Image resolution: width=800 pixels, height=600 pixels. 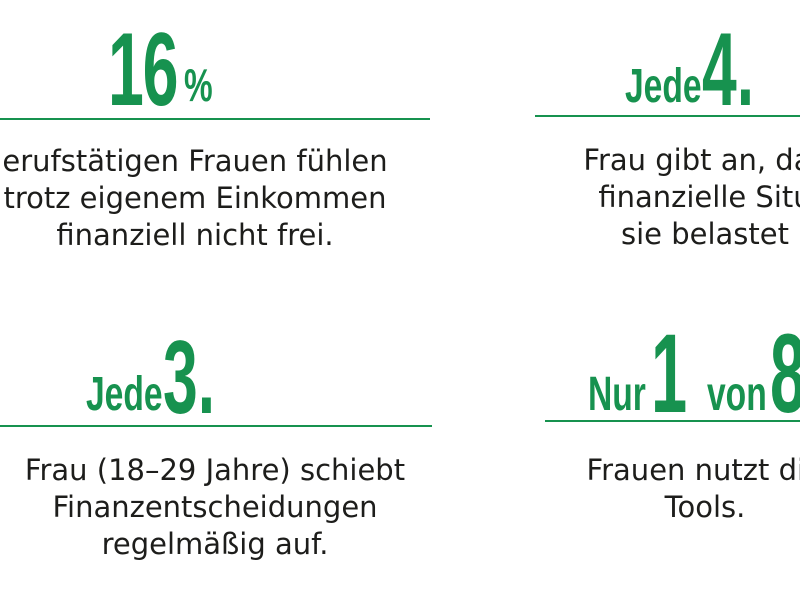 I want to click on description-line: Frau (18–29 Jahre) schiebt, so click(x=215, y=470).